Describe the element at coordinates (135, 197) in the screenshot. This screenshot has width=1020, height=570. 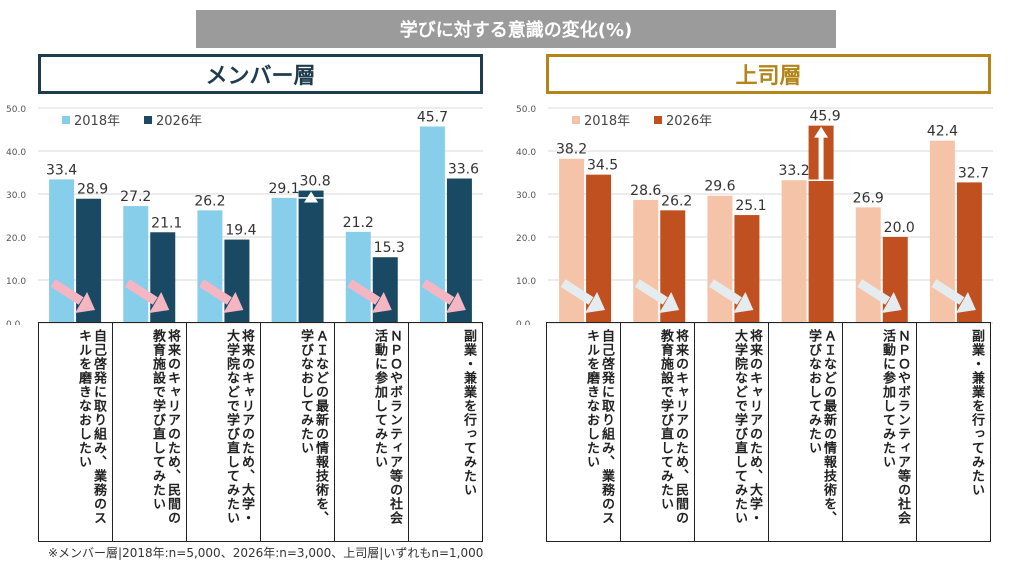
I see `data-label-2018: 27.2` at that location.